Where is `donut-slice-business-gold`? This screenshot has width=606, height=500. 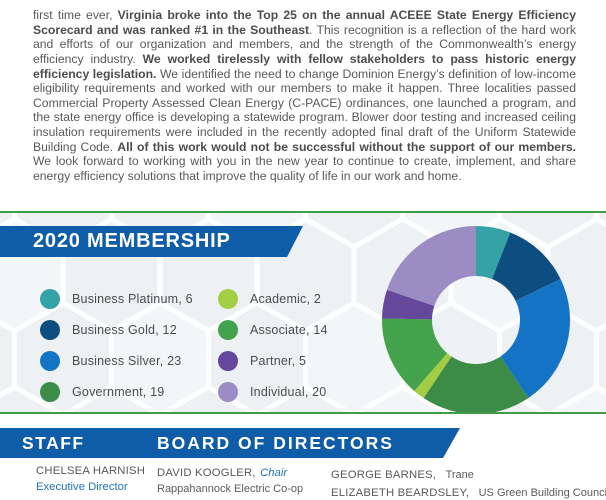 donut-slice-business-gold is located at coordinates (526, 266).